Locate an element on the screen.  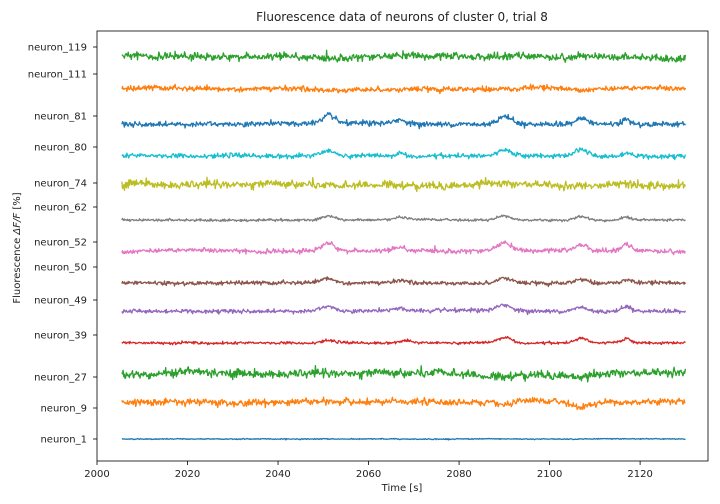
y-tick-label: neuron_49 is located at coordinates (60, 301).